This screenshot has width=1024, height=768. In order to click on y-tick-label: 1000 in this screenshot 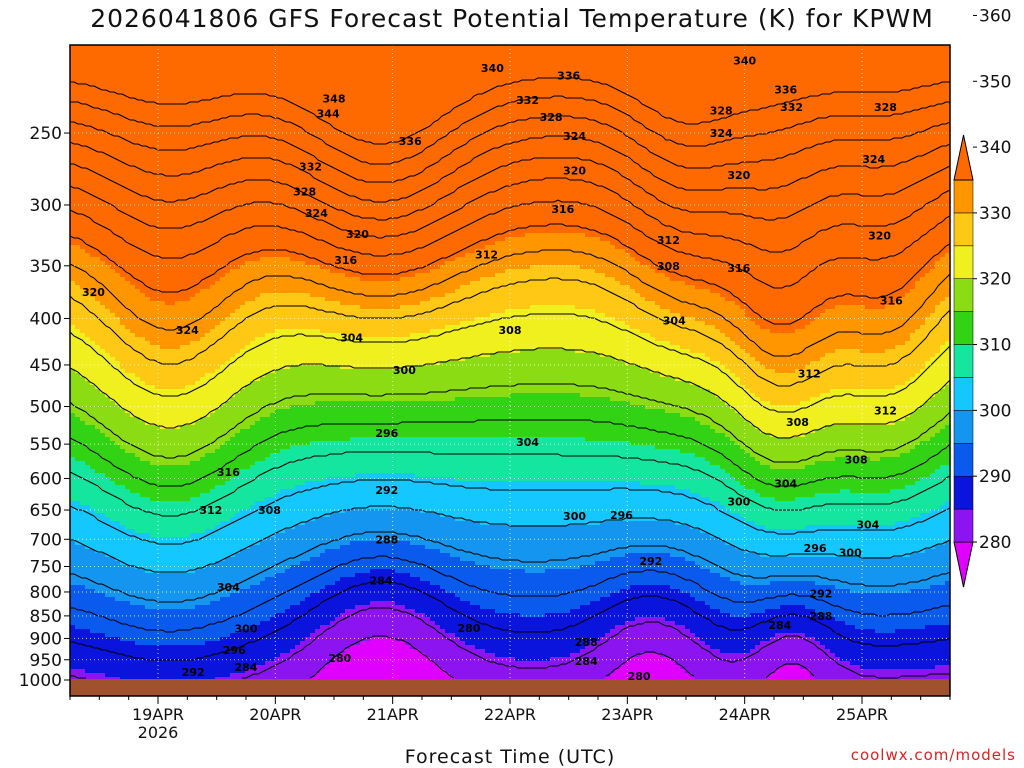, I will do `click(40, 681)`.